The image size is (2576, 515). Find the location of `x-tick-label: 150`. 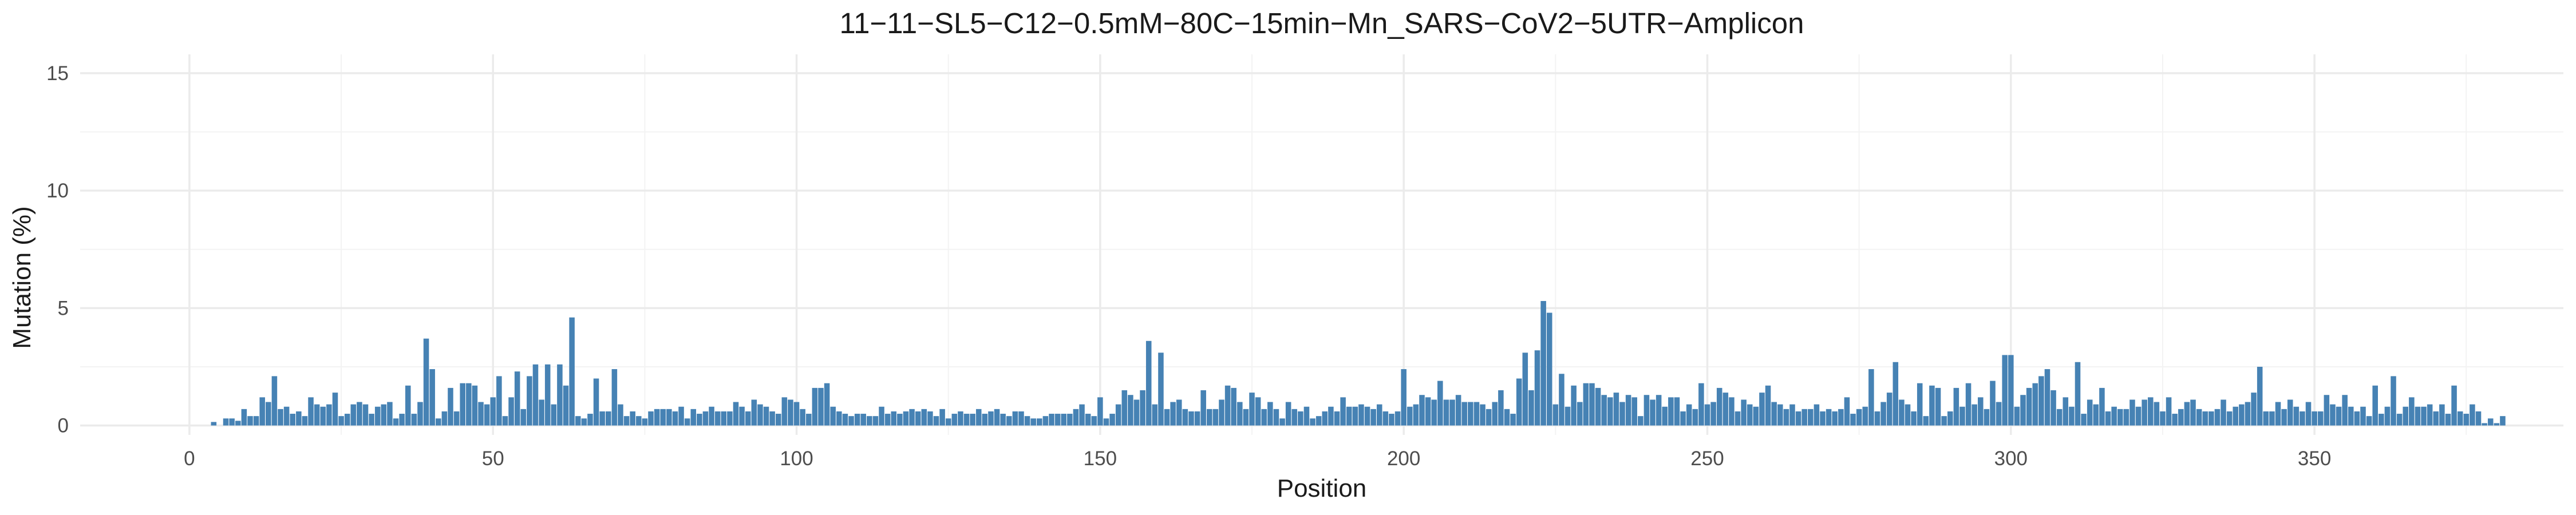

x-tick-label: 150 is located at coordinates (1100, 458).